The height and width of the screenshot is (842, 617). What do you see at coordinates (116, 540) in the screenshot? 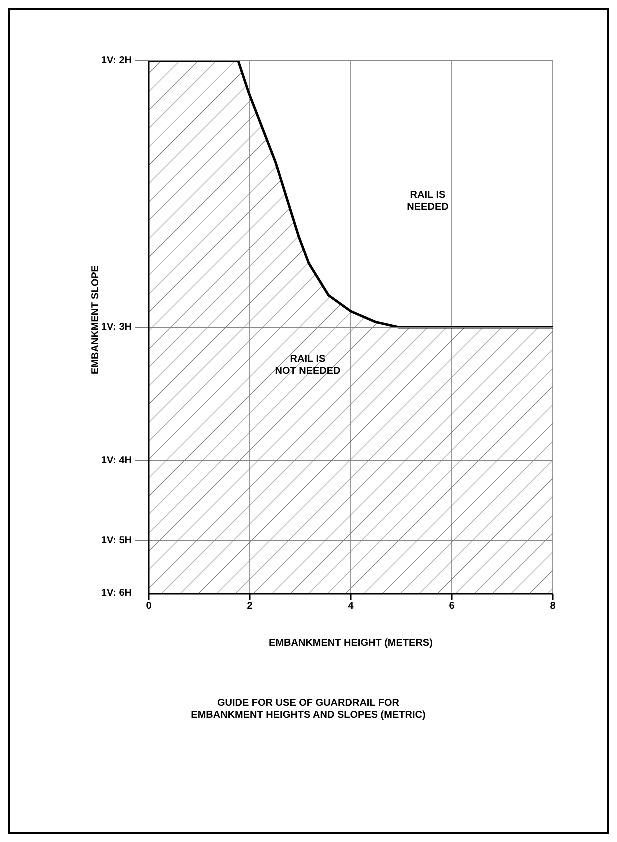
I see `text: 1V: 5H` at bounding box center [116, 540].